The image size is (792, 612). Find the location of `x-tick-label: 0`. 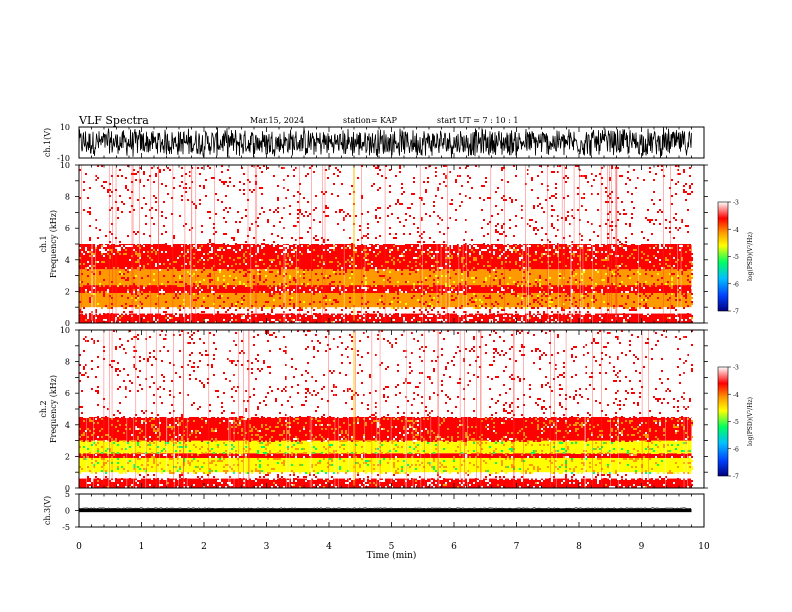

x-tick-label: 0 is located at coordinates (79, 547).